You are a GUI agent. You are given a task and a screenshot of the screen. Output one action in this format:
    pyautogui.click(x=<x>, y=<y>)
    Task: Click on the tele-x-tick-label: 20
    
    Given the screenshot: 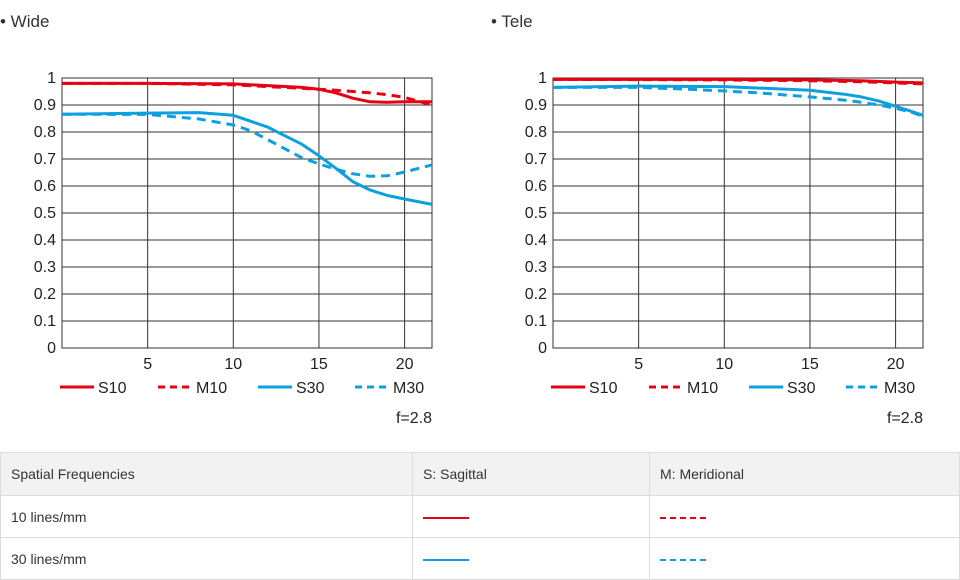 What is the action you would take?
    pyautogui.click(x=896, y=364)
    